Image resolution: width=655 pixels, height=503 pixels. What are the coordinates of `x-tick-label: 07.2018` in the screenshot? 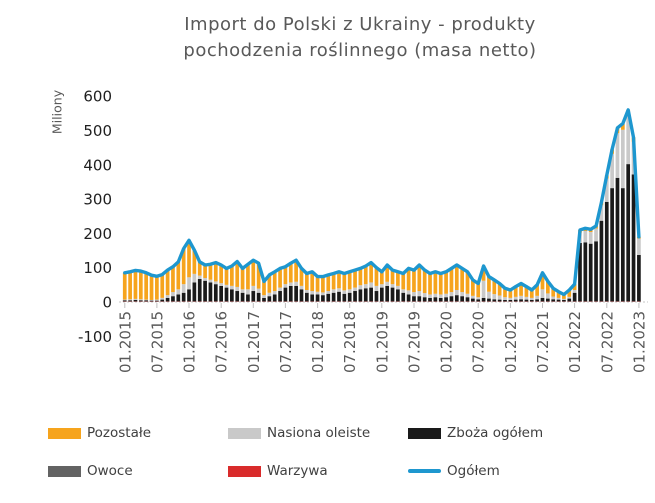 It's located at (350, 342).